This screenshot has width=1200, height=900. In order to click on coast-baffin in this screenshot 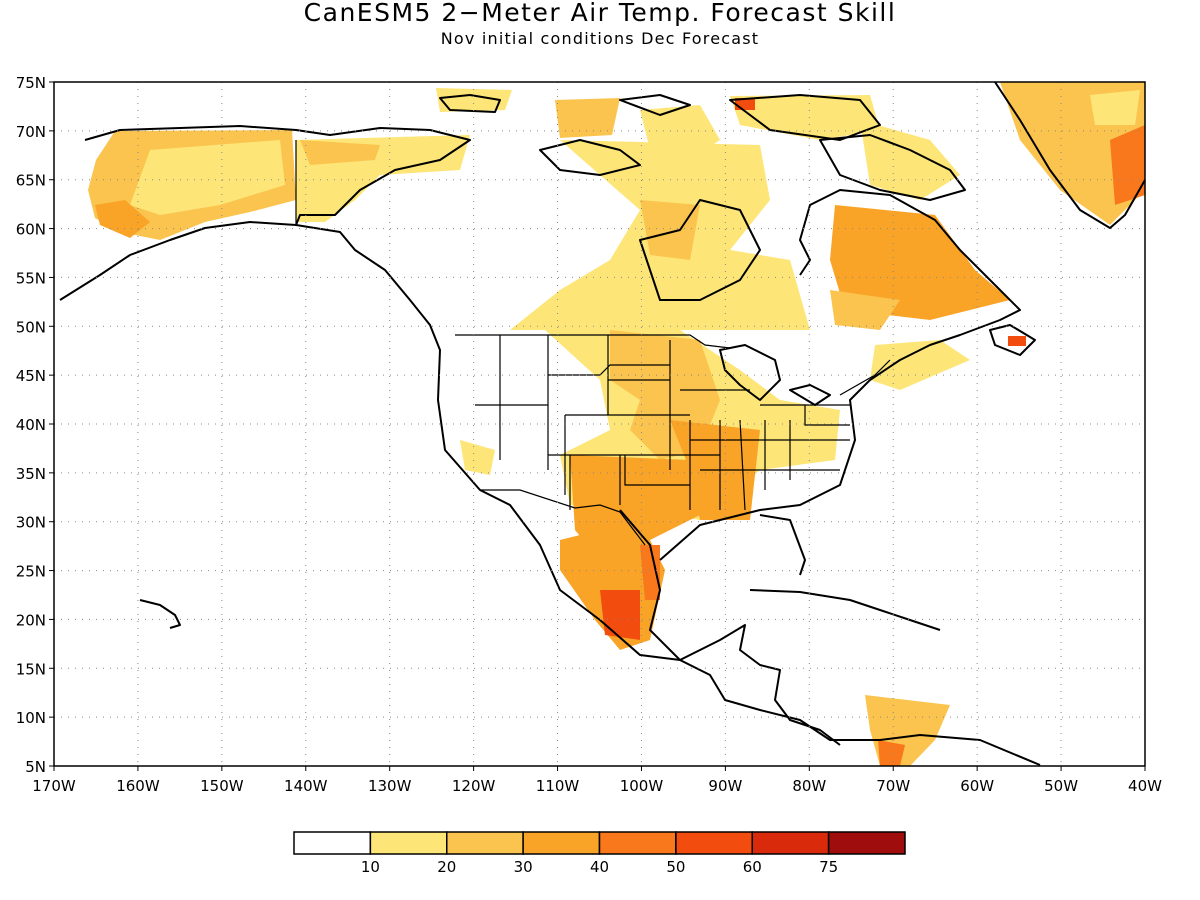, I will do `click(892, 167)`.